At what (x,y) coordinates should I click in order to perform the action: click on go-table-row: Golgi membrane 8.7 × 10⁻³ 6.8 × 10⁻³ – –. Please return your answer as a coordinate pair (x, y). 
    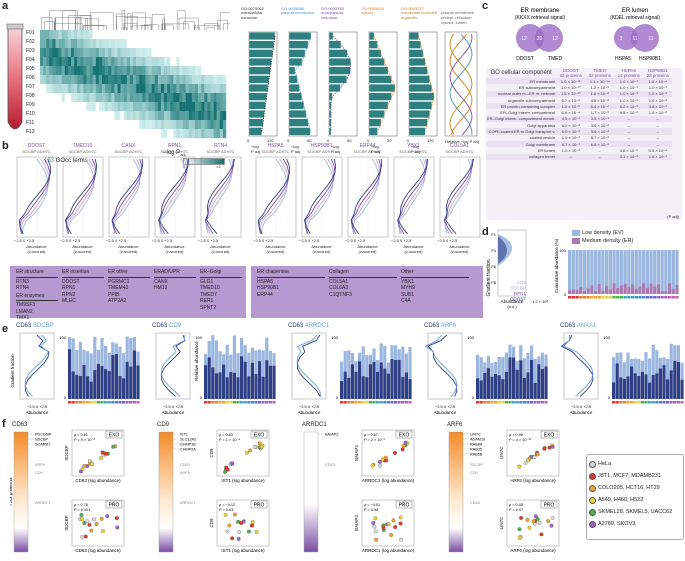
    Looking at the image, I should click on (579, 144).